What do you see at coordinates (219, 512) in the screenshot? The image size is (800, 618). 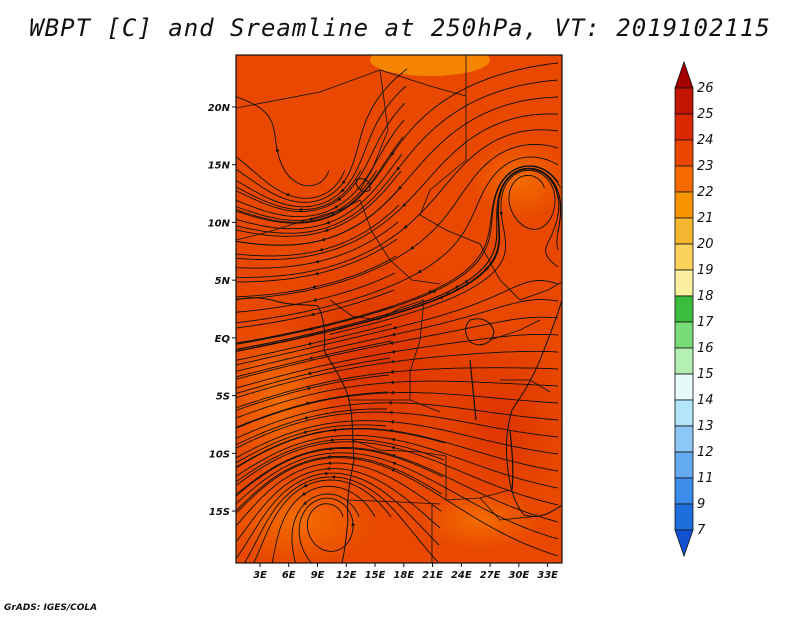 I see `y-tick-label: 15S` at bounding box center [219, 512].